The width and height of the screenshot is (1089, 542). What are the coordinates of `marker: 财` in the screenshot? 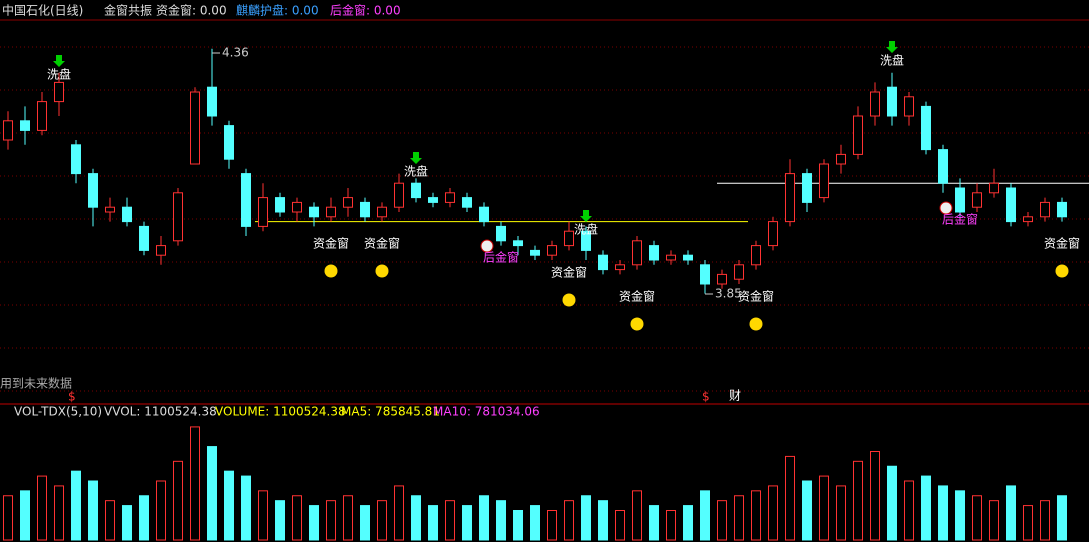 It's located at (735, 396).